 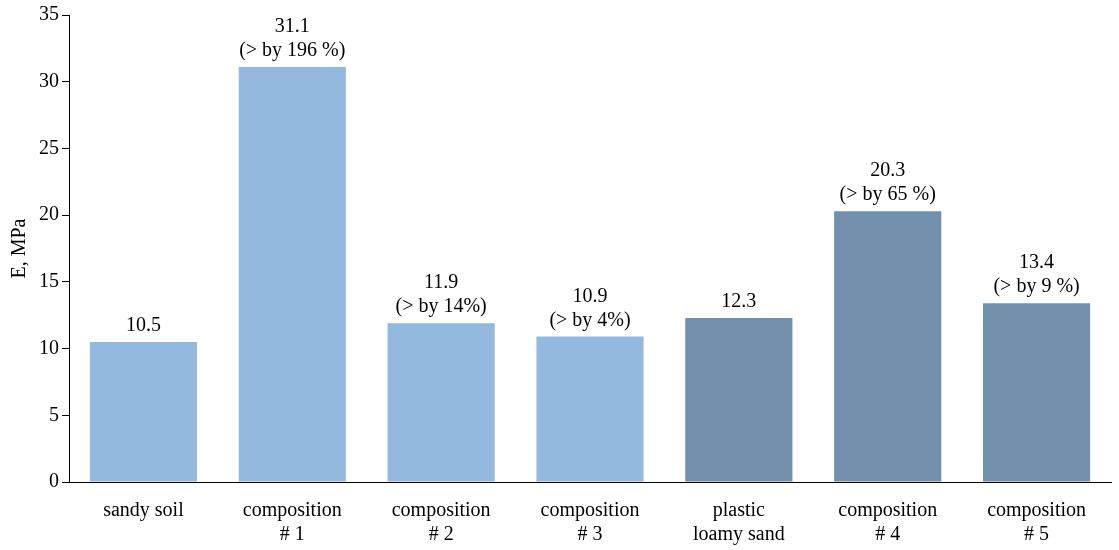 What do you see at coordinates (887, 182) in the screenshot?
I see `data-label: 20.3 (> by 65 %)` at bounding box center [887, 182].